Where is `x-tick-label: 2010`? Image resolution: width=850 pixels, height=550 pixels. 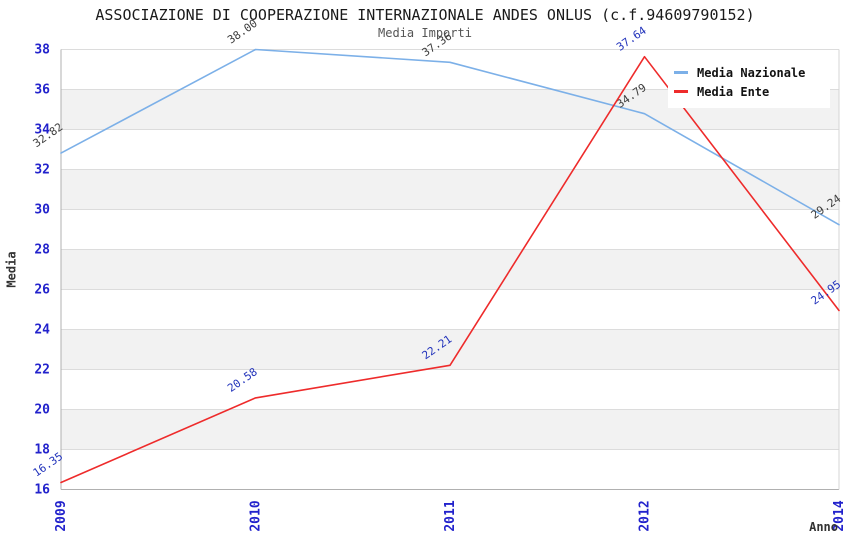 x-tick-label: 2010 is located at coordinates (256, 515).